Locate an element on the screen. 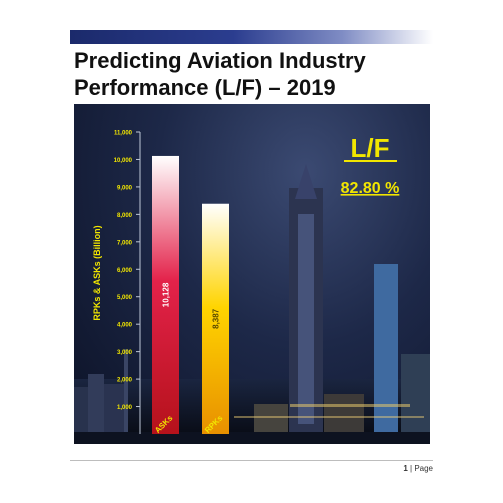 The height and width of the screenshot is (503, 503). y-tick-label: 7,000 is located at coordinates (125, 243).